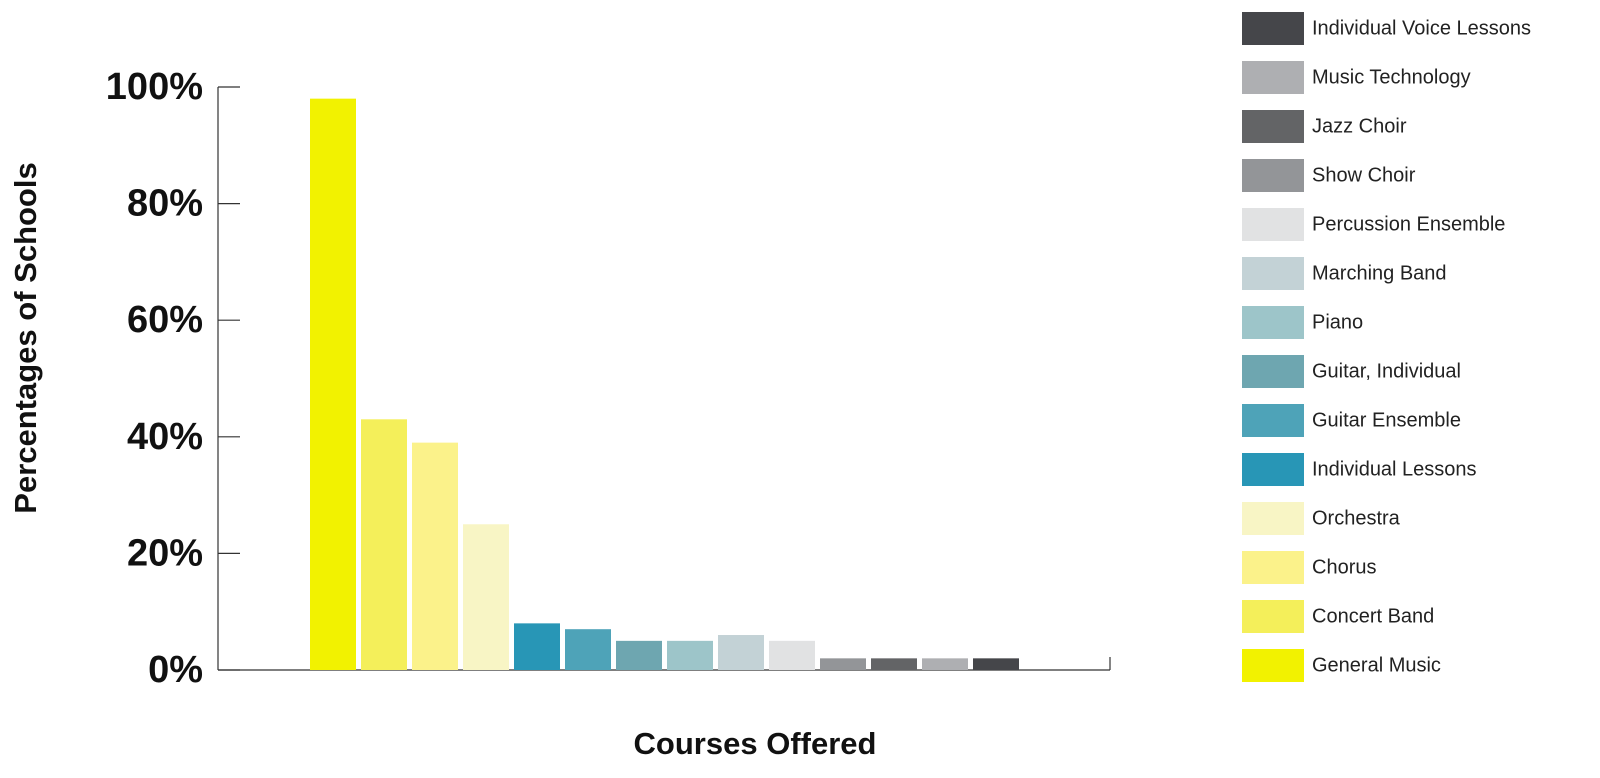 Image resolution: width=1600 pixels, height=778 pixels. Describe the element at coordinates (165, 437) in the screenshot. I see `y-tick-label: 40%` at that location.